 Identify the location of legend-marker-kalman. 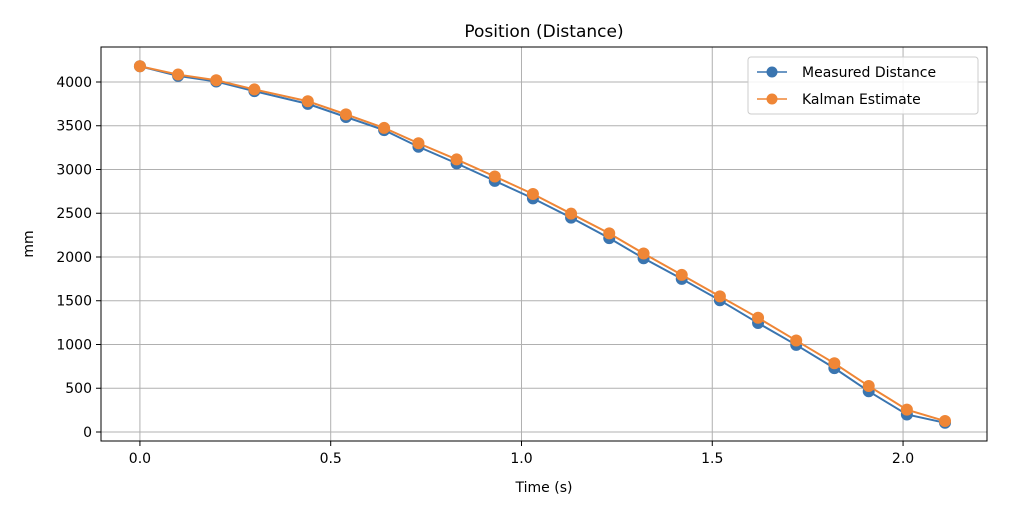
(772, 99).